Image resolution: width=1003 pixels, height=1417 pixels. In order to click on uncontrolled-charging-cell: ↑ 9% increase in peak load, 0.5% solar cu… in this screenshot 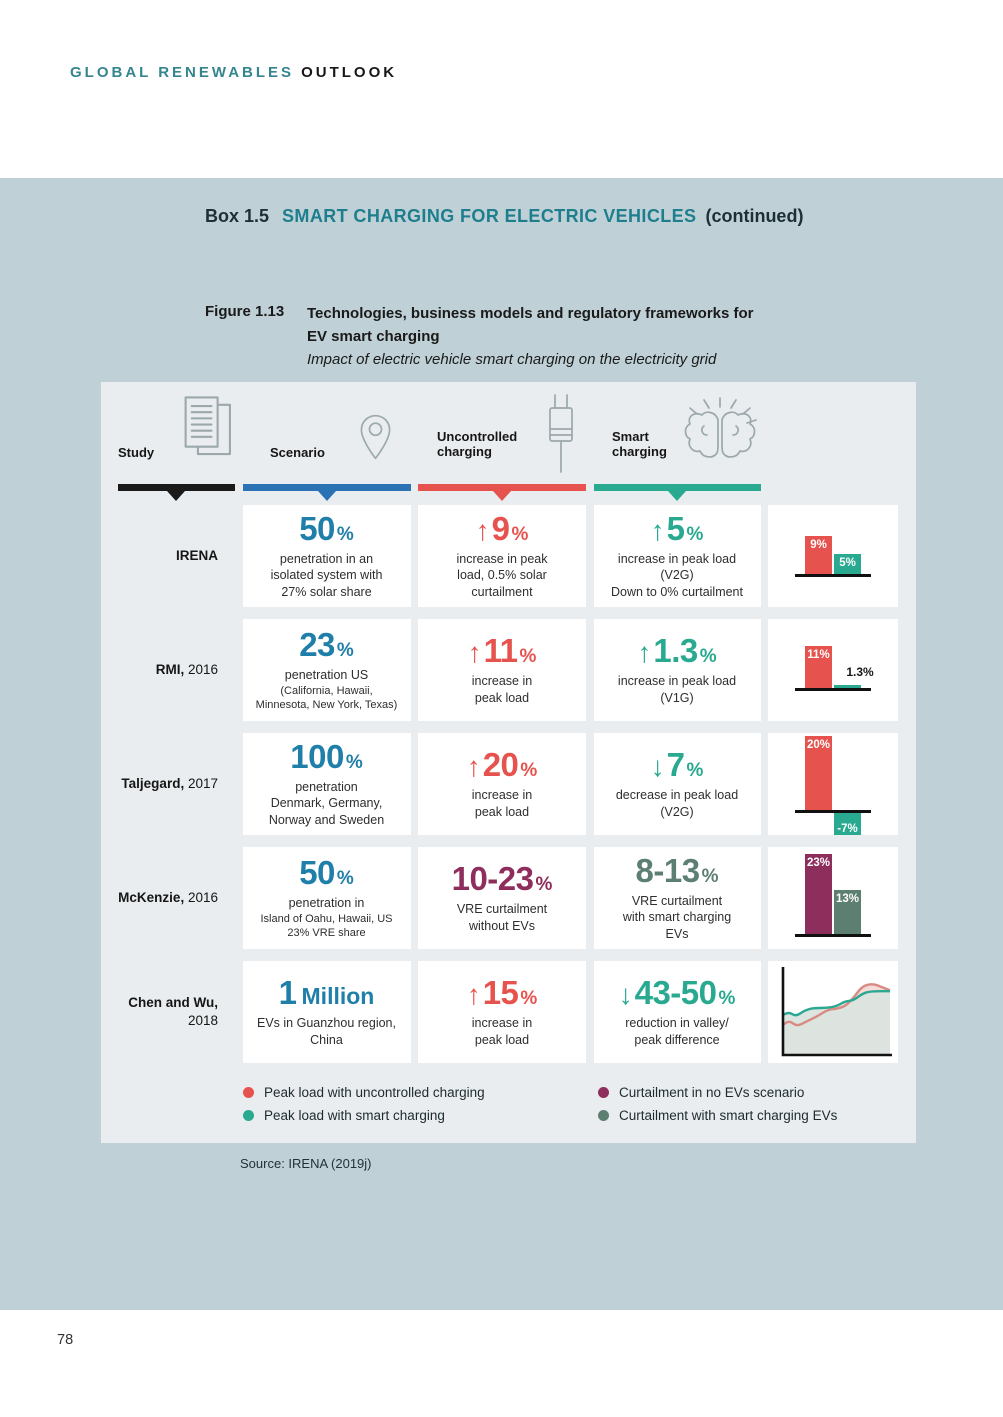, I will do `click(502, 556)`.